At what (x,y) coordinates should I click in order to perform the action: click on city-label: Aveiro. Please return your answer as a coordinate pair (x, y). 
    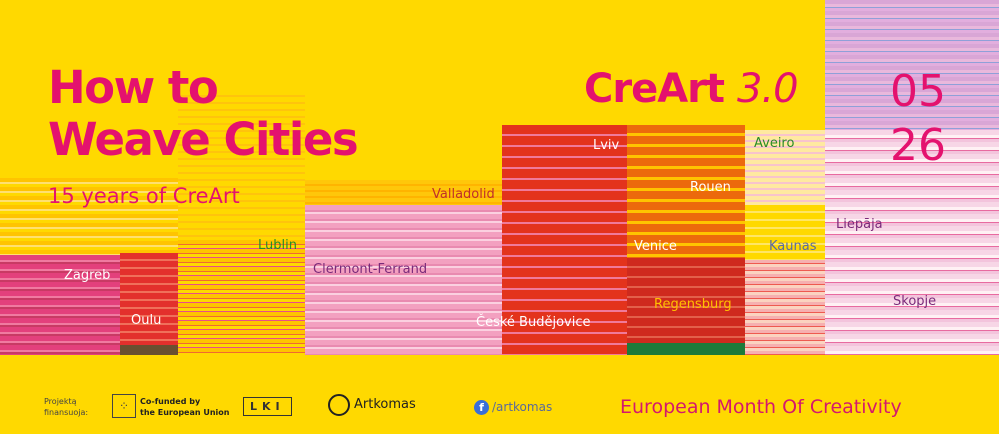
    Looking at the image, I should click on (774, 143).